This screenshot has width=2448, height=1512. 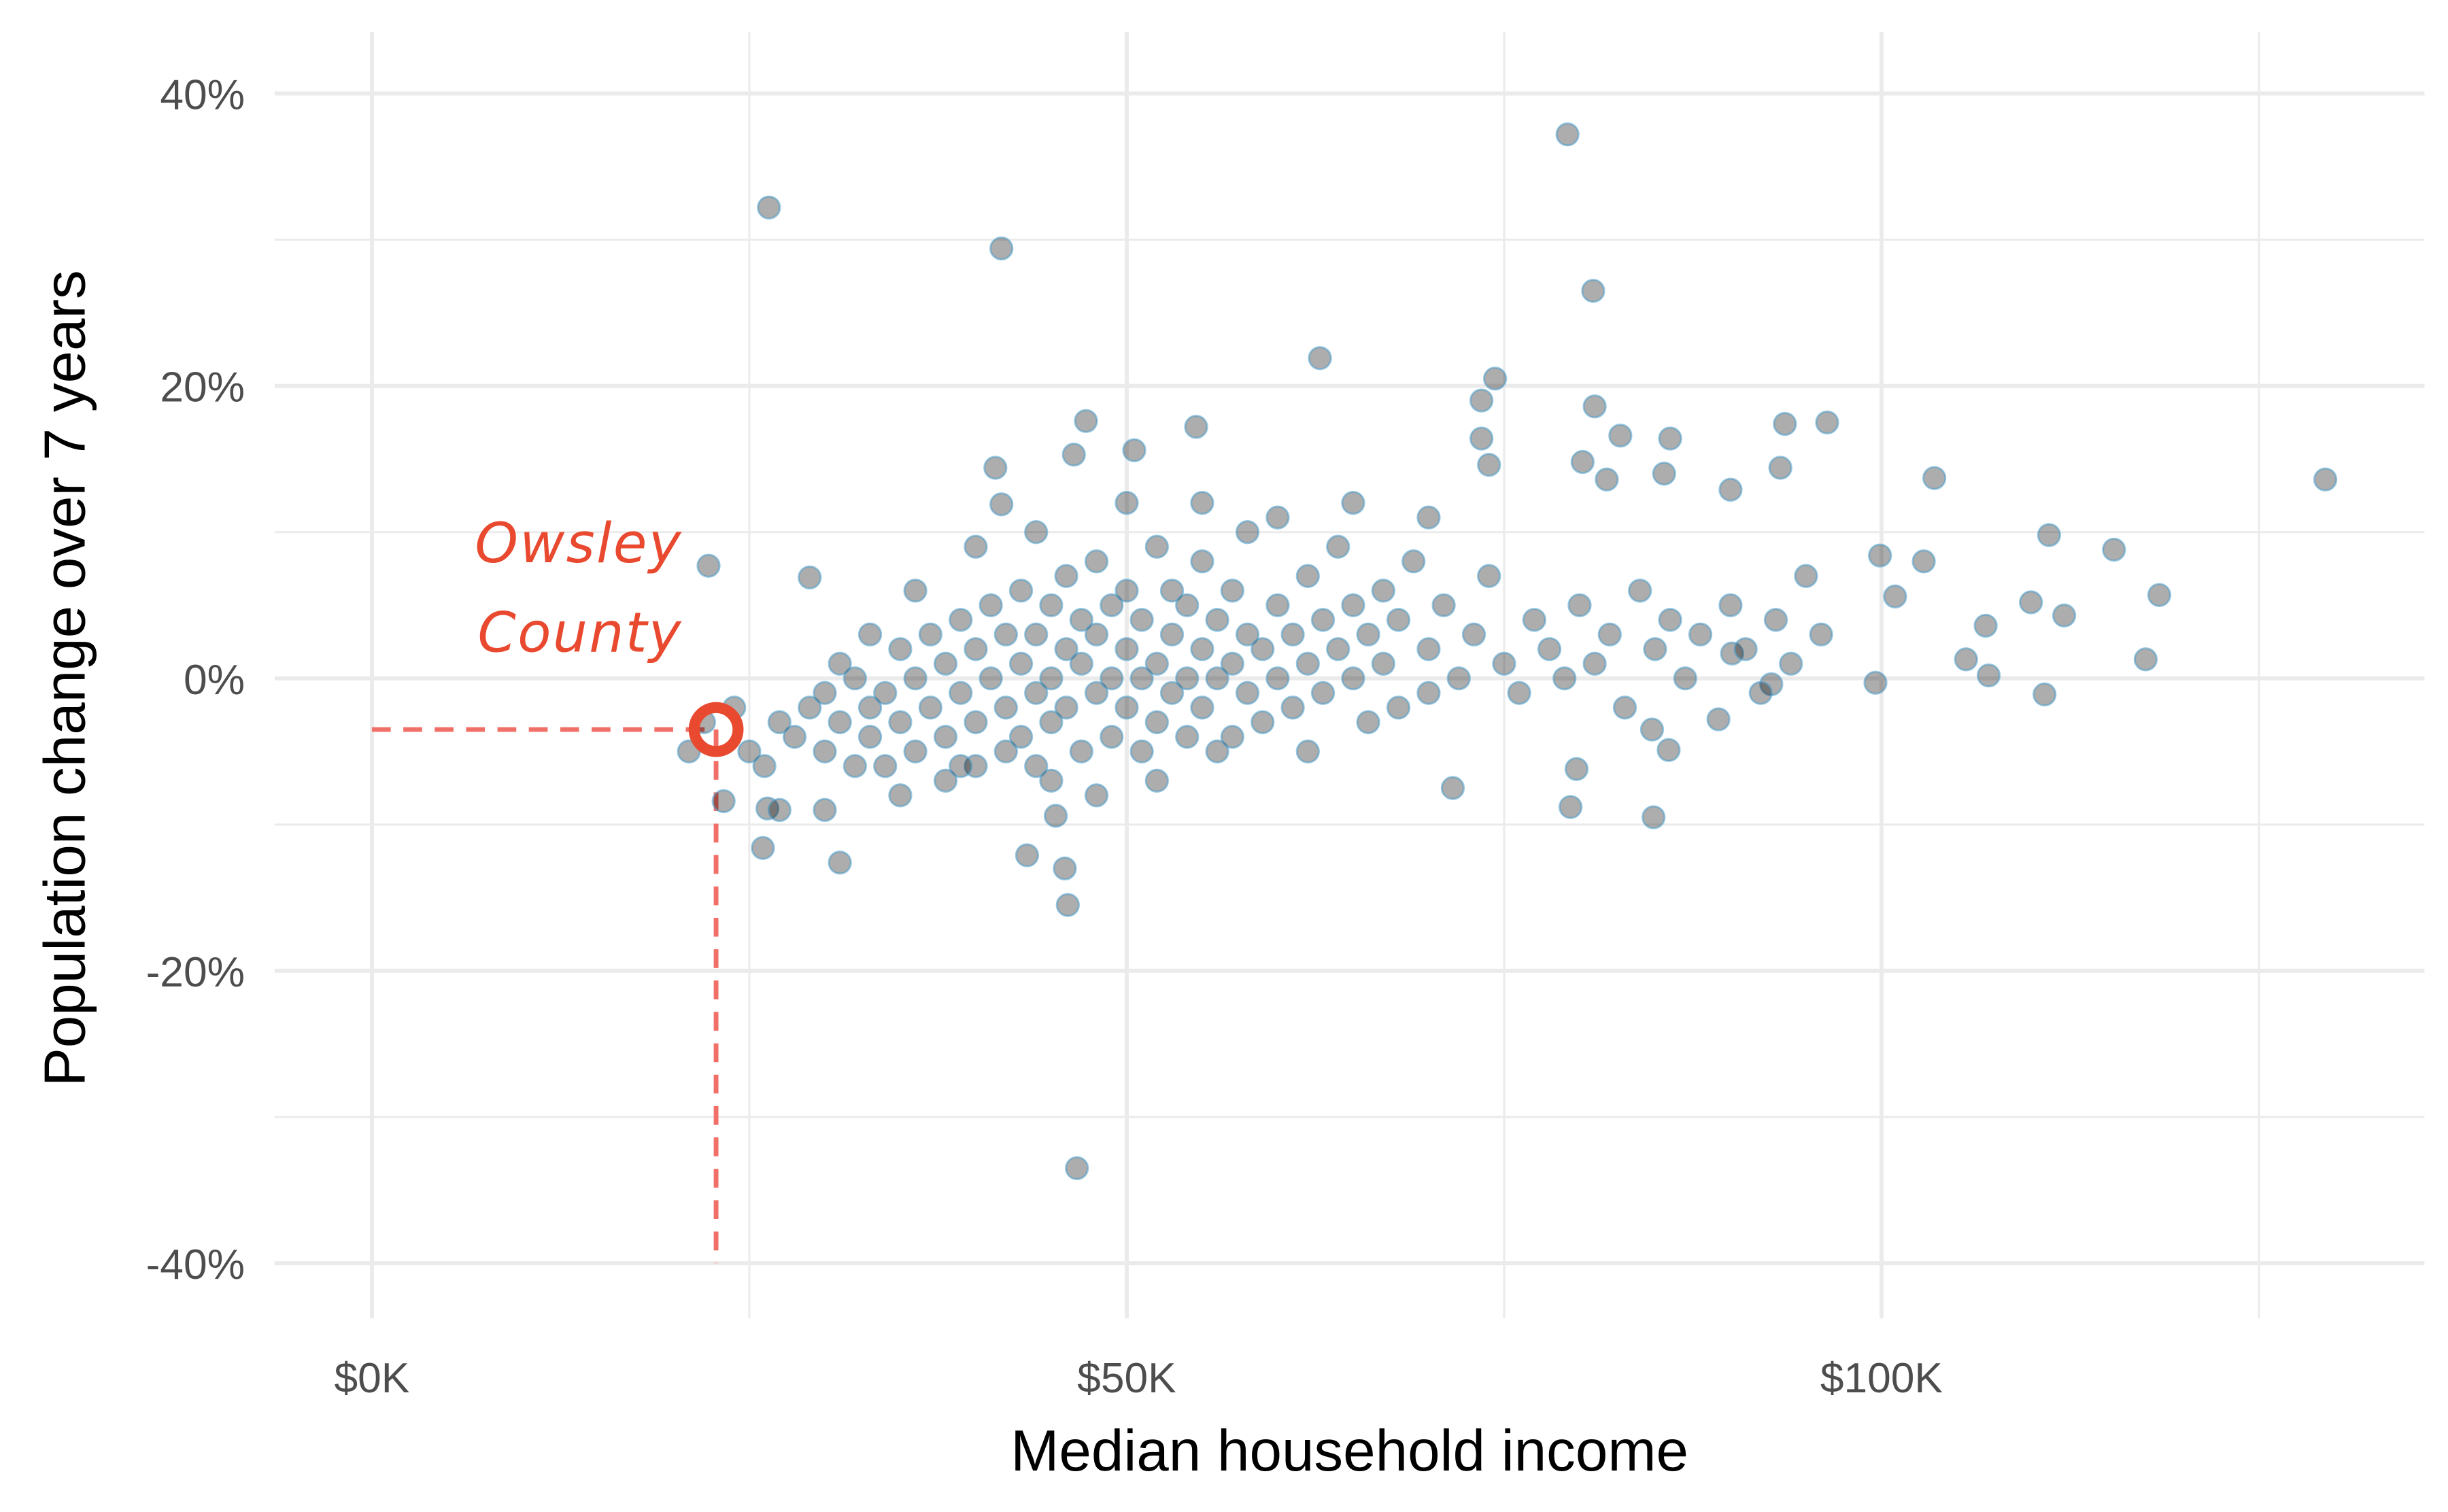 What do you see at coordinates (1882, 1378) in the screenshot?
I see `x-tick-label: $100K` at bounding box center [1882, 1378].